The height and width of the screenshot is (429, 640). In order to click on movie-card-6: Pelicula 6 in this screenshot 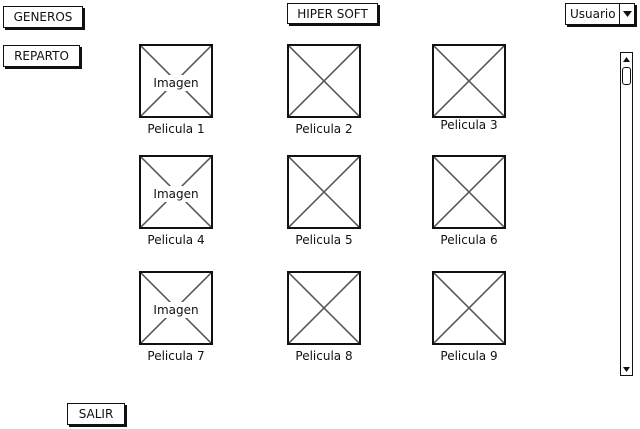, I will do `click(469, 201)`.